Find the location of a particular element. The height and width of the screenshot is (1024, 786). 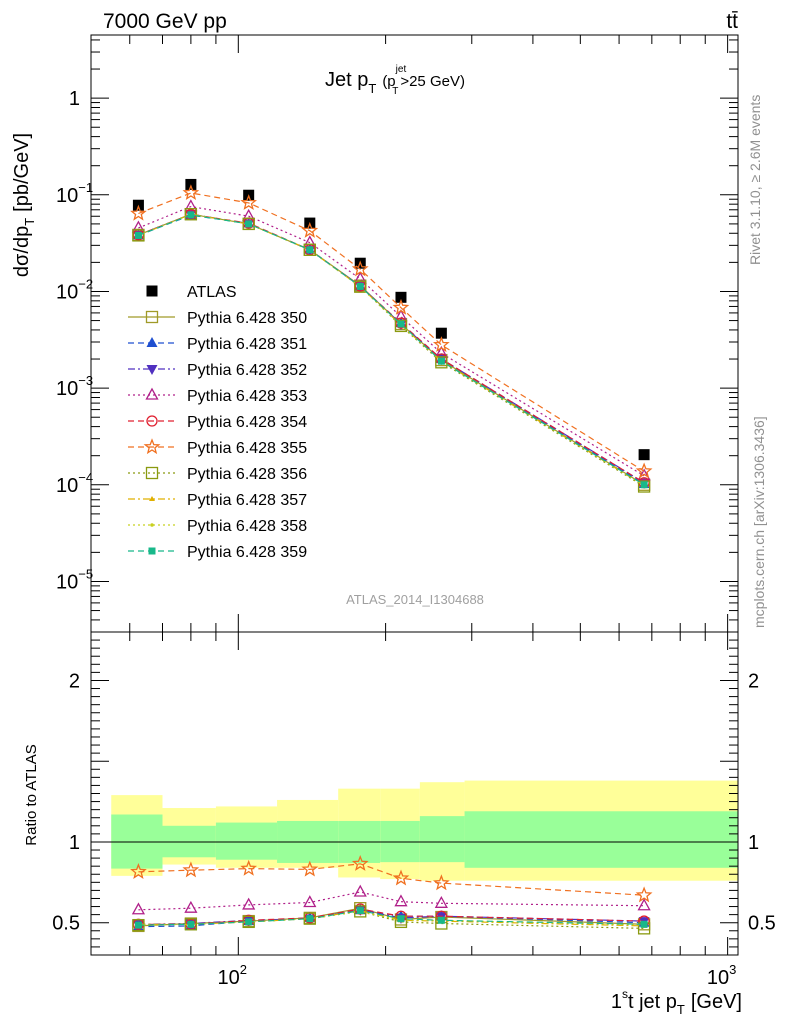

analysis-tag: ATLAS_2014_I1304688 is located at coordinates (415, 599).